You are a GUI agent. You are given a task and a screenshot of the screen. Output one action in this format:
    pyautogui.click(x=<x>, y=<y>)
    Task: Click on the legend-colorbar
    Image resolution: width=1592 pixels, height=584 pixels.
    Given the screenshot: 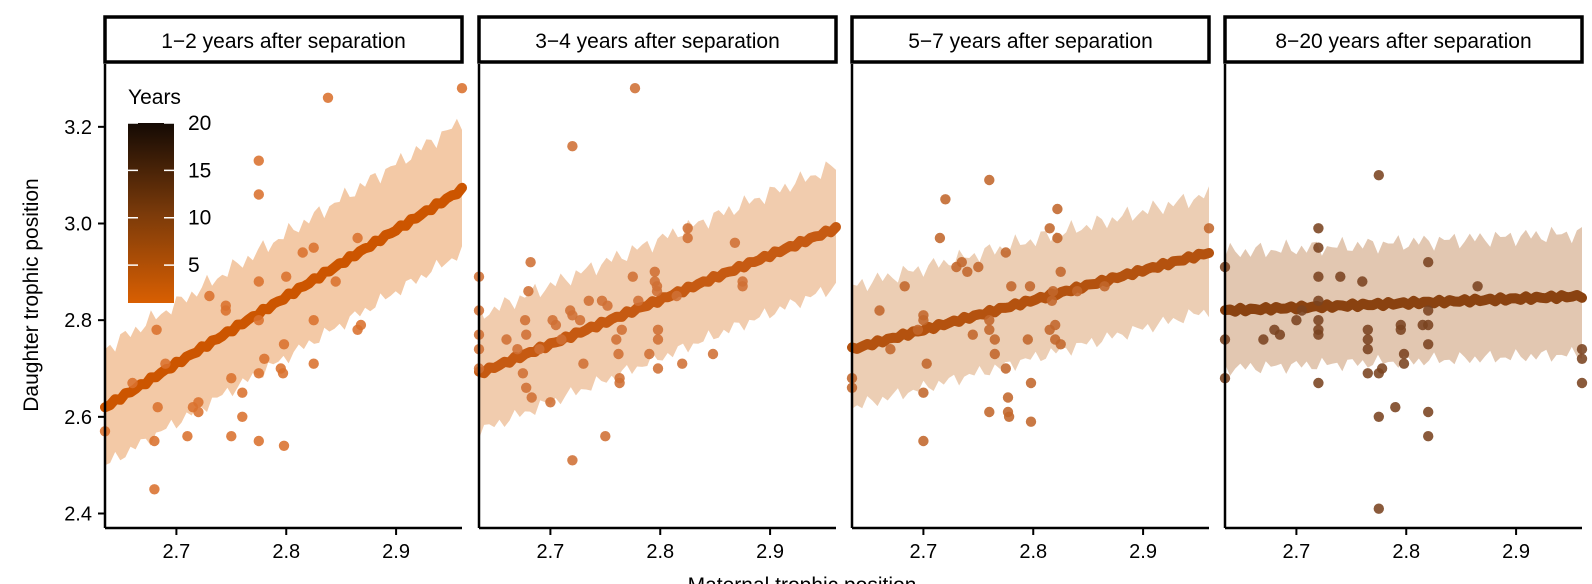 What is the action you would take?
    pyautogui.click(x=151, y=213)
    